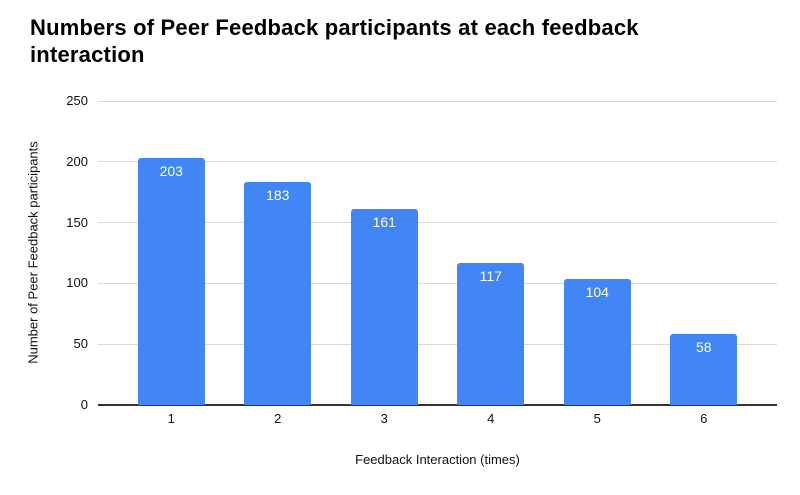 The image size is (800, 495). What do you see at coordinates (171, 171) in the screenshot?
I see `bar-value-label: 203` at bounding box center [171, 171].